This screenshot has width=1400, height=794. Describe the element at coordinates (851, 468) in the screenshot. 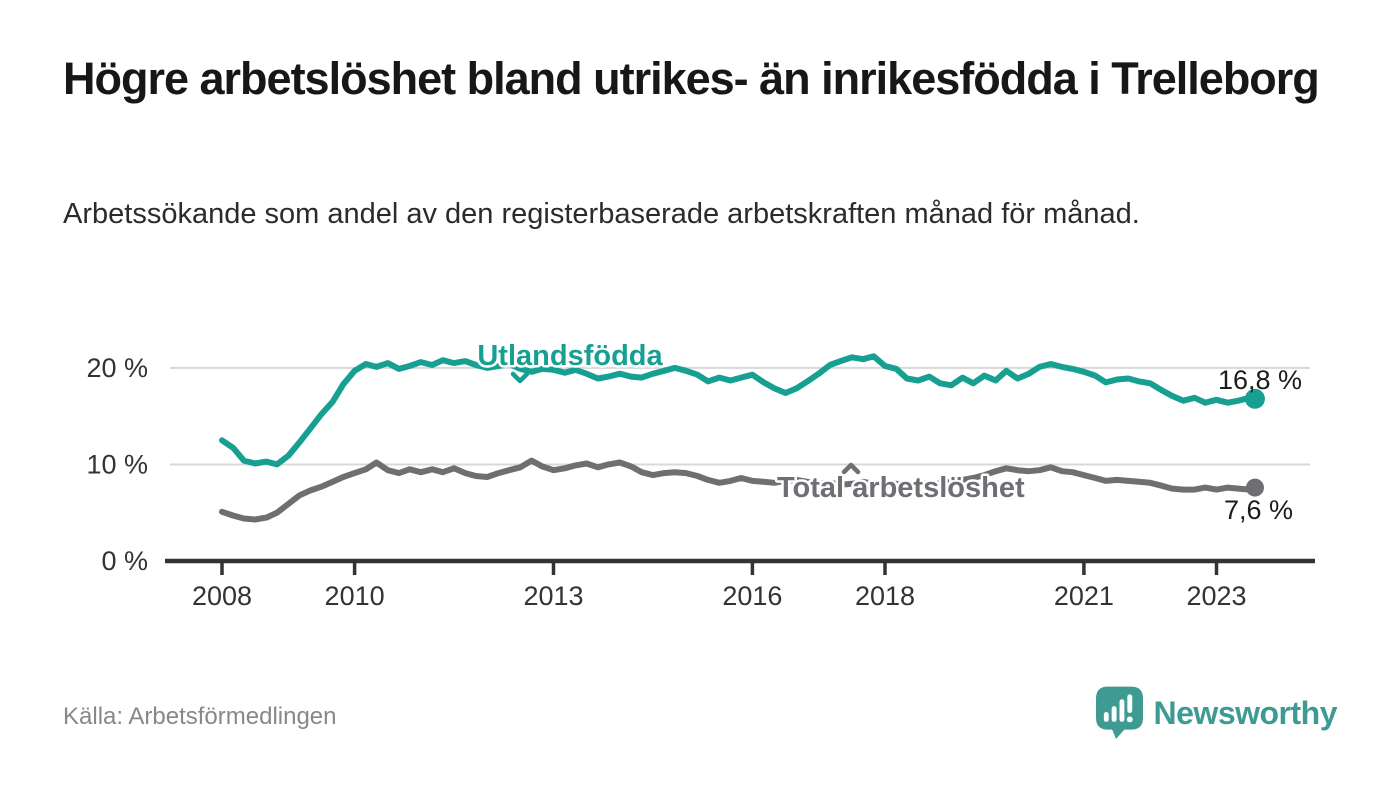

I see `label-pointer-up-icon` at that location.